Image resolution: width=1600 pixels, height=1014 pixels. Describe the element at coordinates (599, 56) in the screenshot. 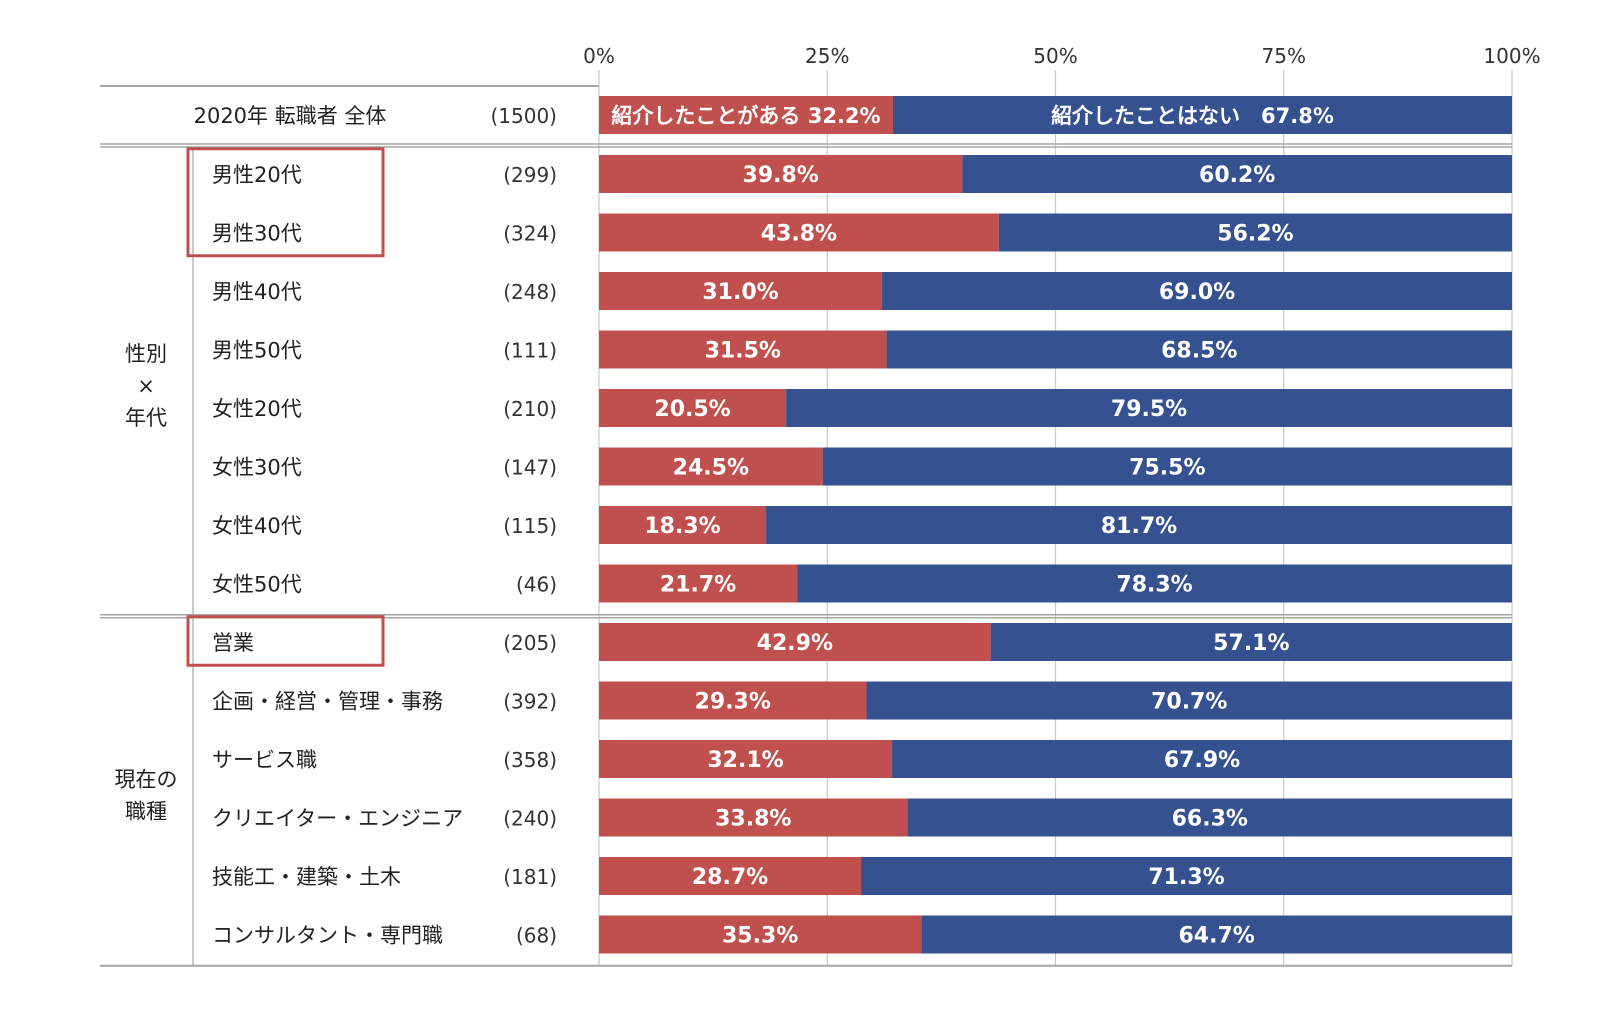

I see `x-tick-label: 0%` at that location.